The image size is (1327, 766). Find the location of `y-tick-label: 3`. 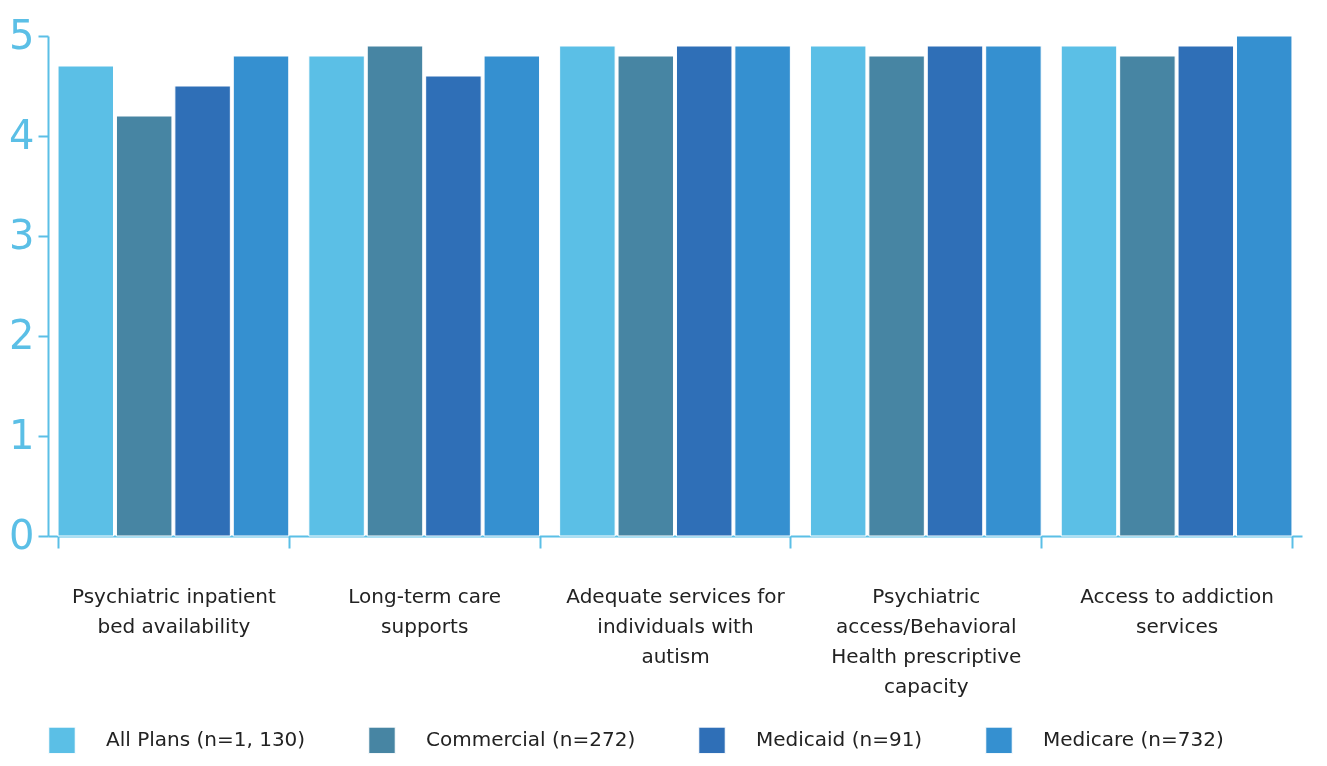

y-tick-label: 3 is located at coordinates (22, 234).